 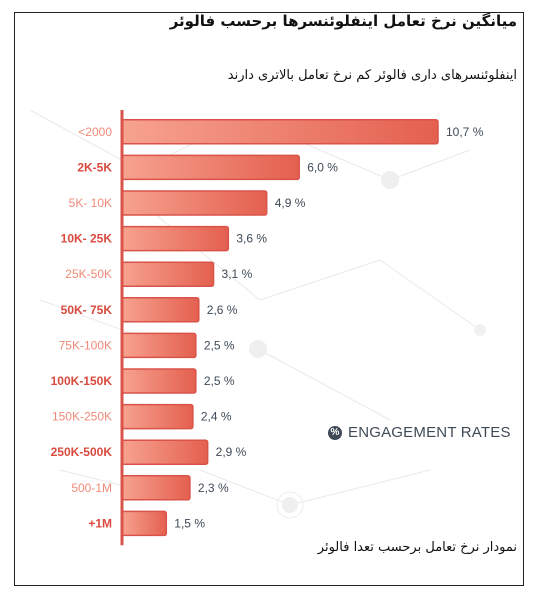 What do you see at coordinates (88, 274) in the screenshot?
I see `category-label-4: 25K-50K` at bounding box center [88, 274].